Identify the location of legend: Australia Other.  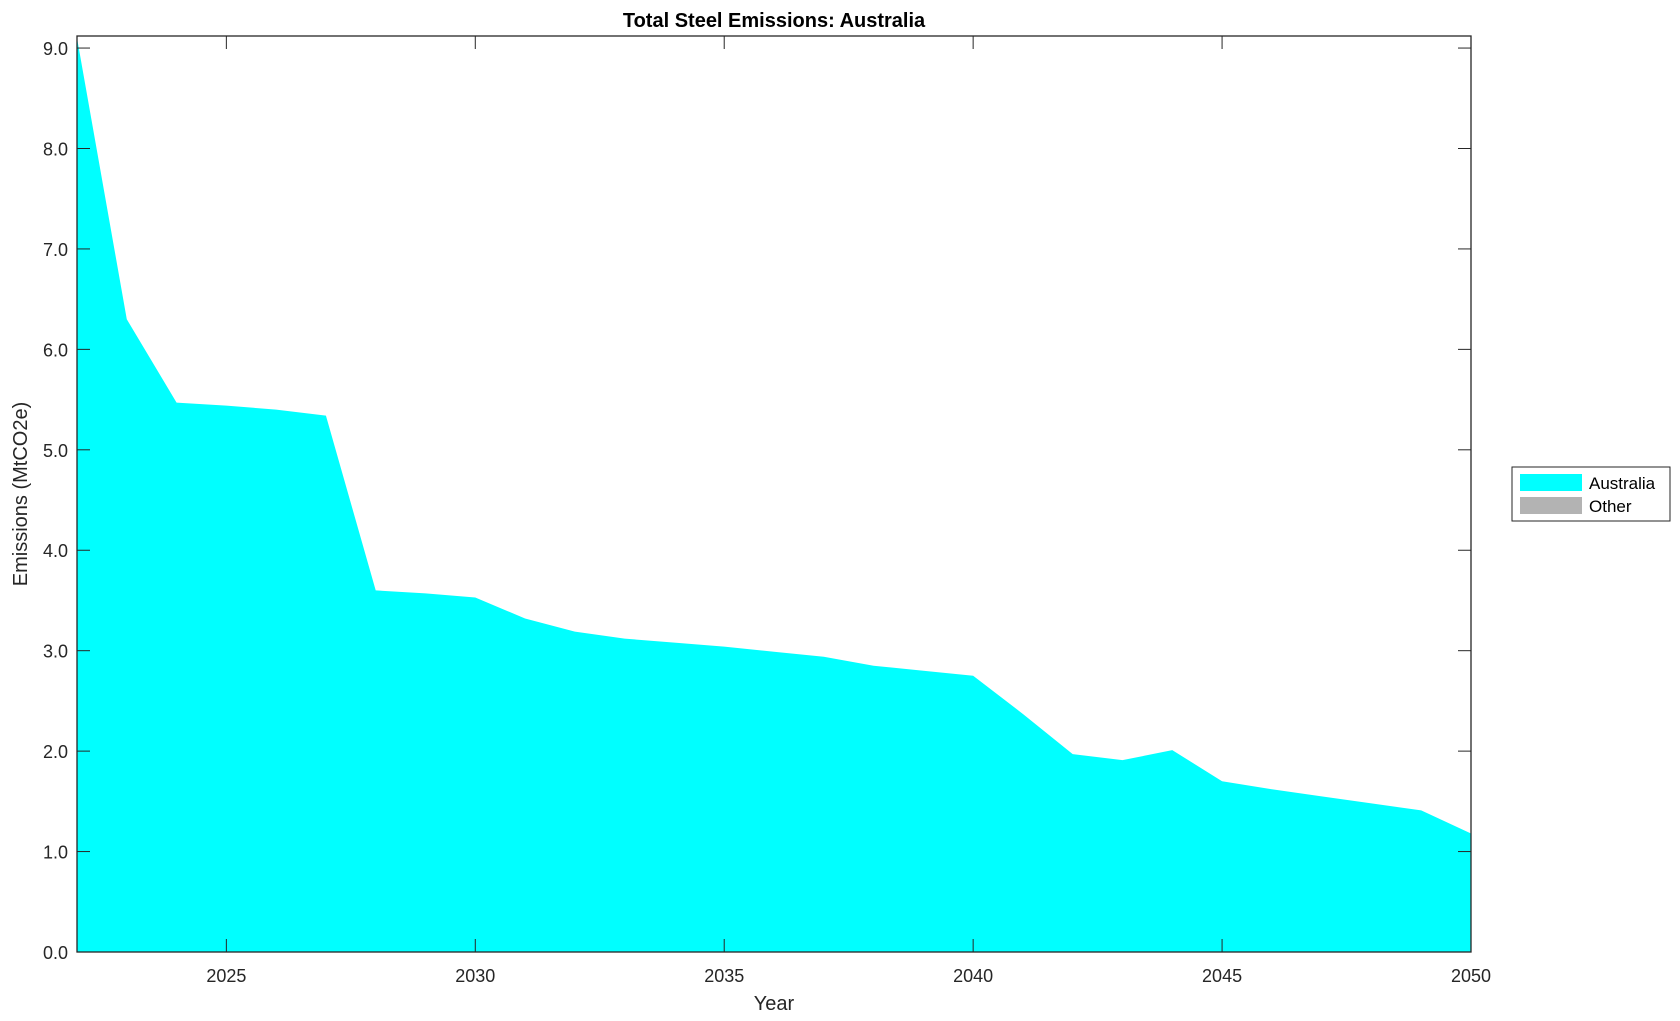
(1591, 494).